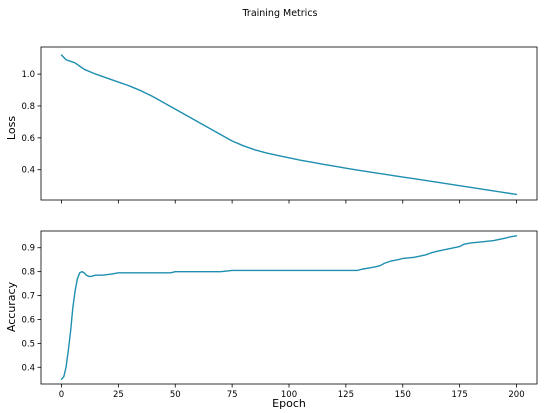  What do you see at coordinates (28, 249) in the screenshot?
I see `accuracy-ytick-label: 0.9` at bounding box center [28, 249].